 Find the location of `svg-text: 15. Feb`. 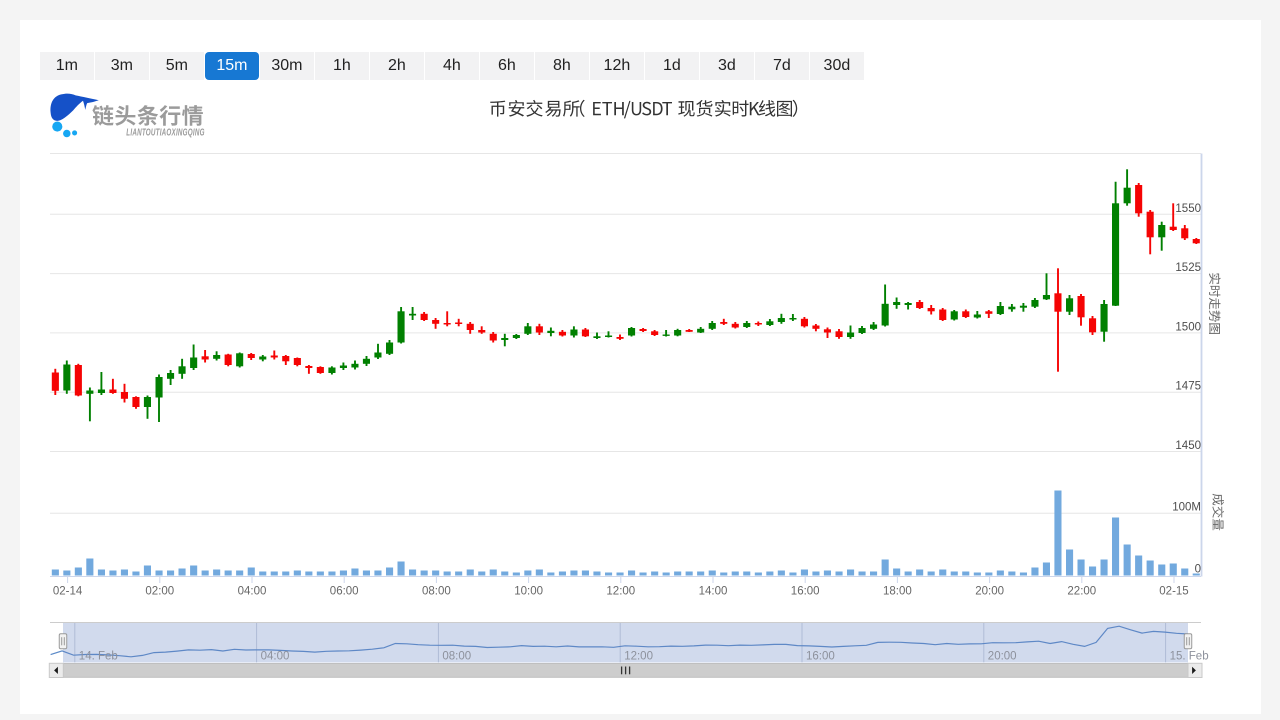

svg-text: 15. Feb is located at coordinates (1189, 657).